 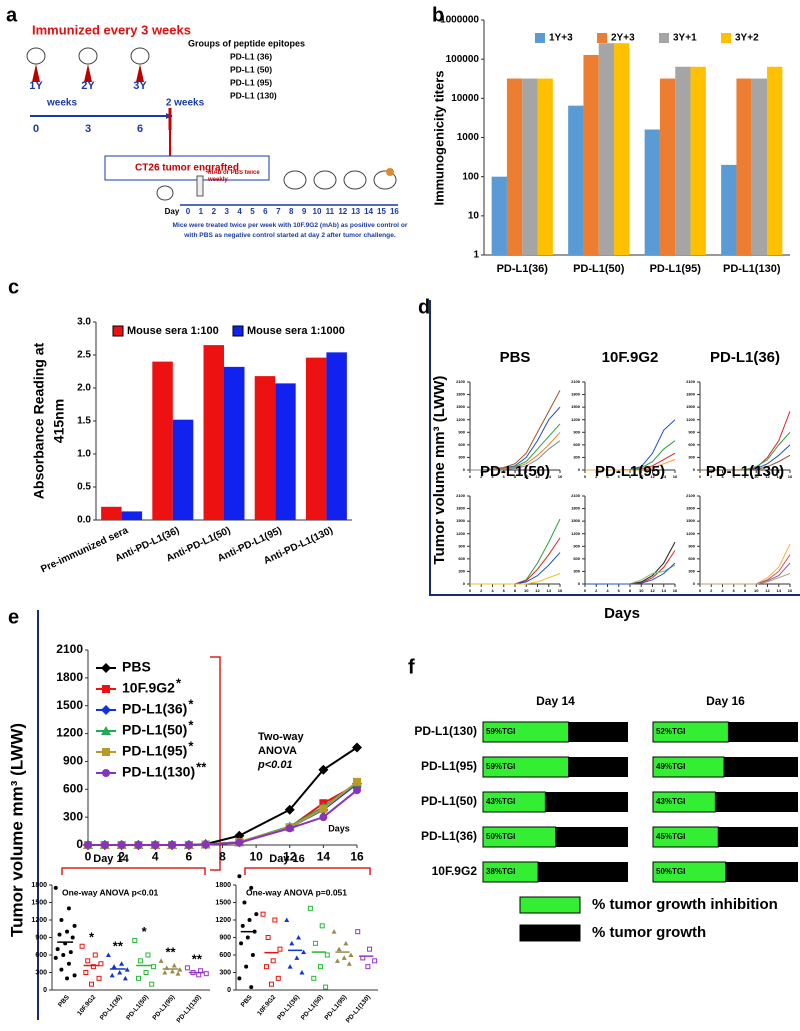 I want to click on legend-label: % tumor growth, so click(x=649, y=932).